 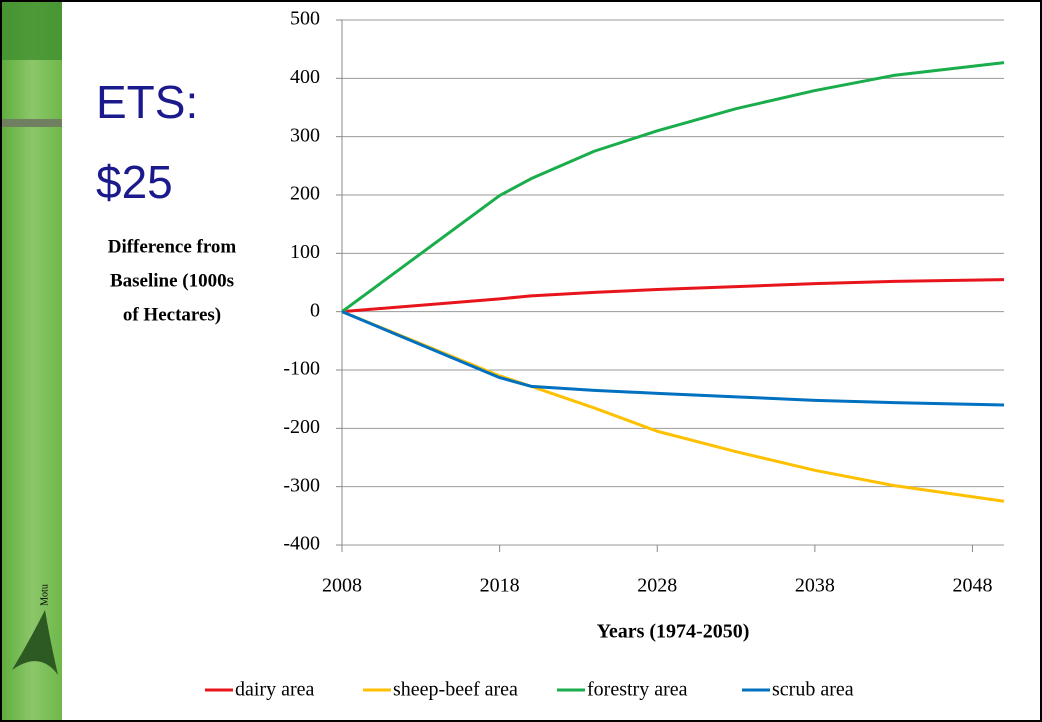 I want to click on y-axis-label: Difference from, so click(x=172, y=246).